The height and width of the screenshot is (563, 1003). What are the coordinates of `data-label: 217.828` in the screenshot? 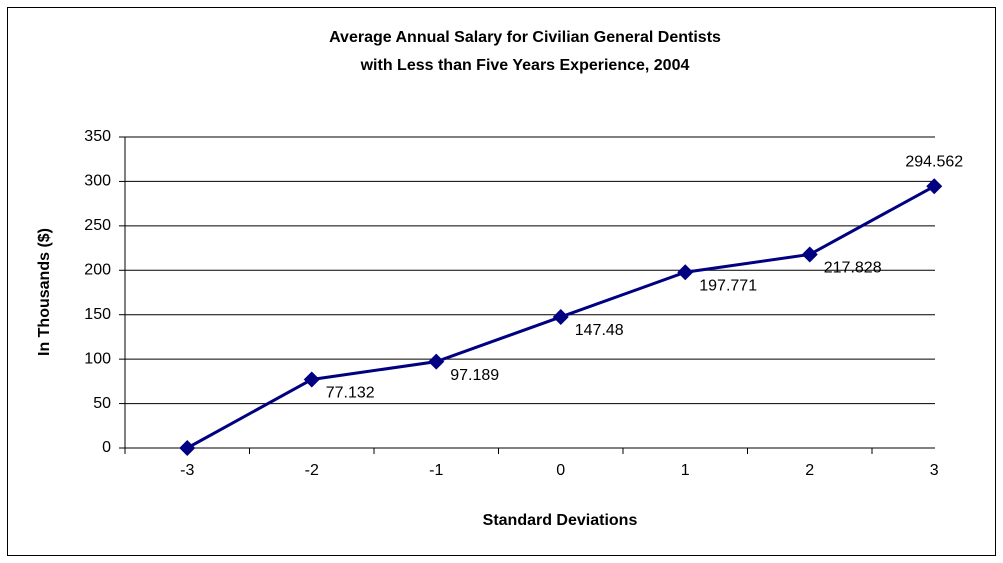 It's located at (853, 268).